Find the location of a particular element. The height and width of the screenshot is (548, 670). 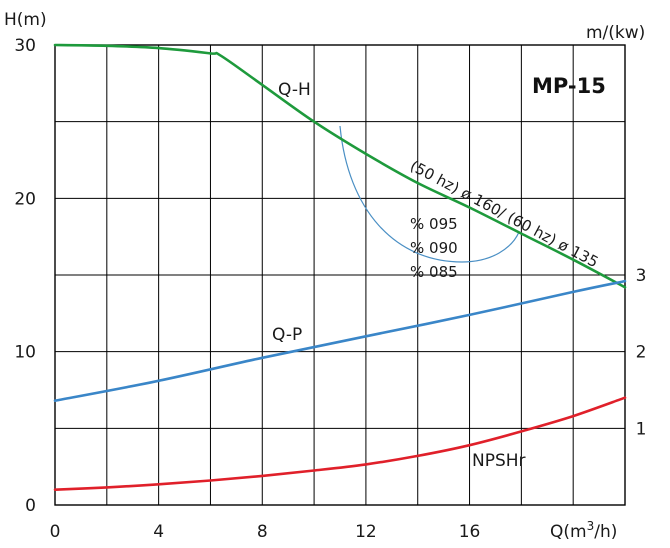

y-left-tick-labels: 0 10 20 30 is located at coordinates (25, 276).